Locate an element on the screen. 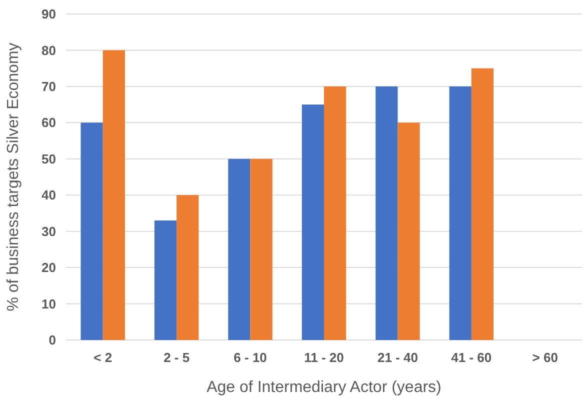 The width and height of the screenshot is (586, 408). x-tick-label: 6 - 10 is located at coordinates (250, 357).